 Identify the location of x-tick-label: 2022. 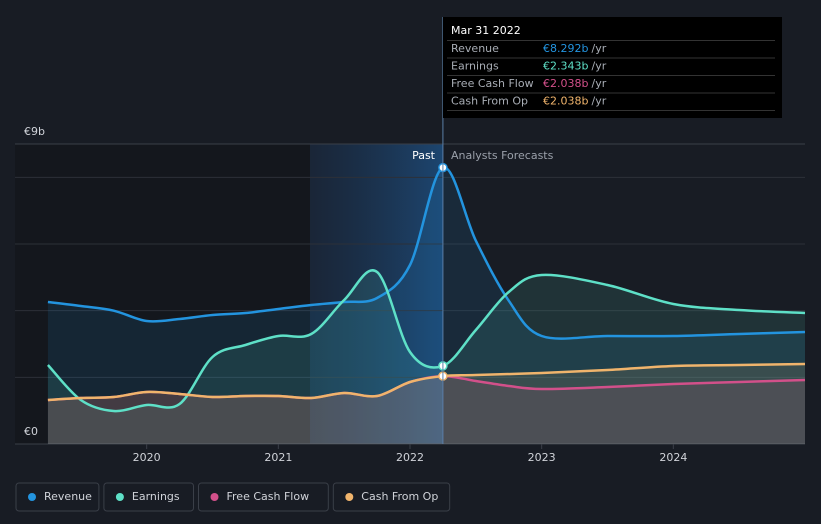
(410, 457).